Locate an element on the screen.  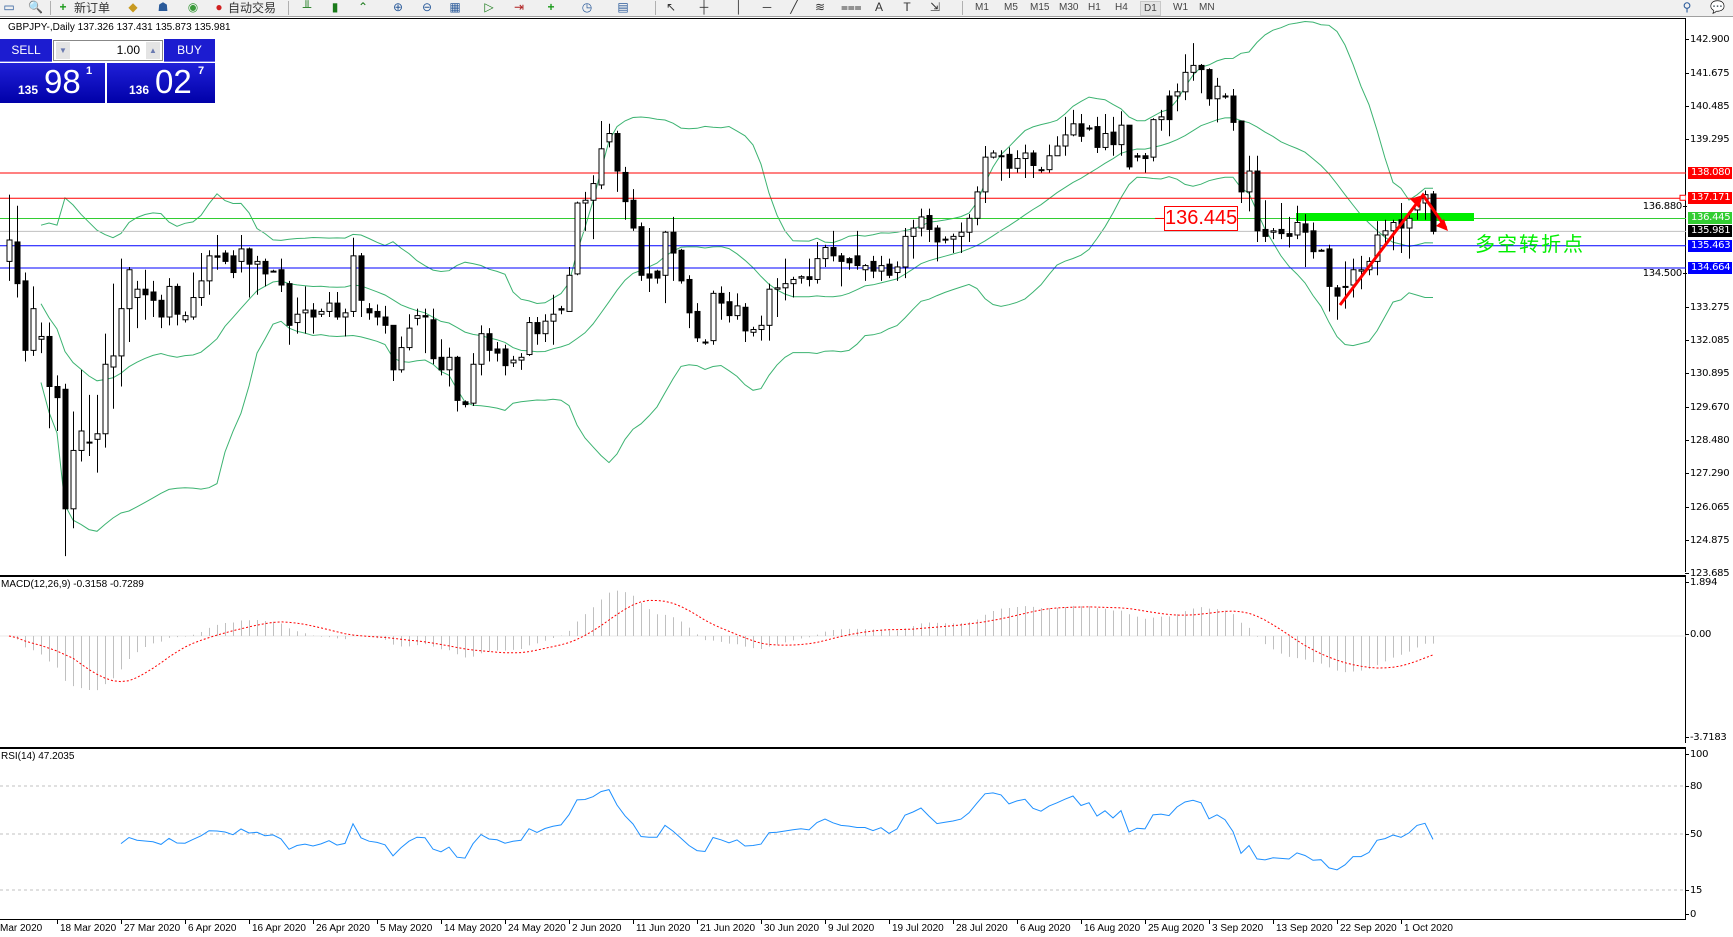
zoom-out-icon: ⊖ is located at coordinates (427, 7).